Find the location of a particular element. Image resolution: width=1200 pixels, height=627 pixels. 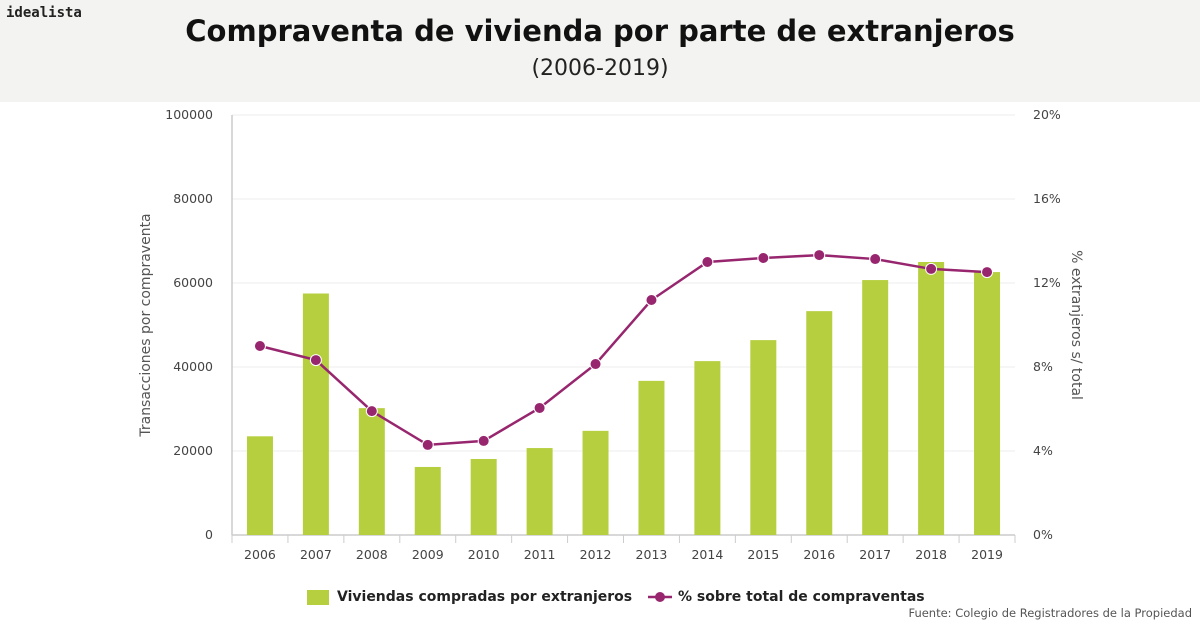

y2-tick-label: 20% is located at coordinates (1047, 114).